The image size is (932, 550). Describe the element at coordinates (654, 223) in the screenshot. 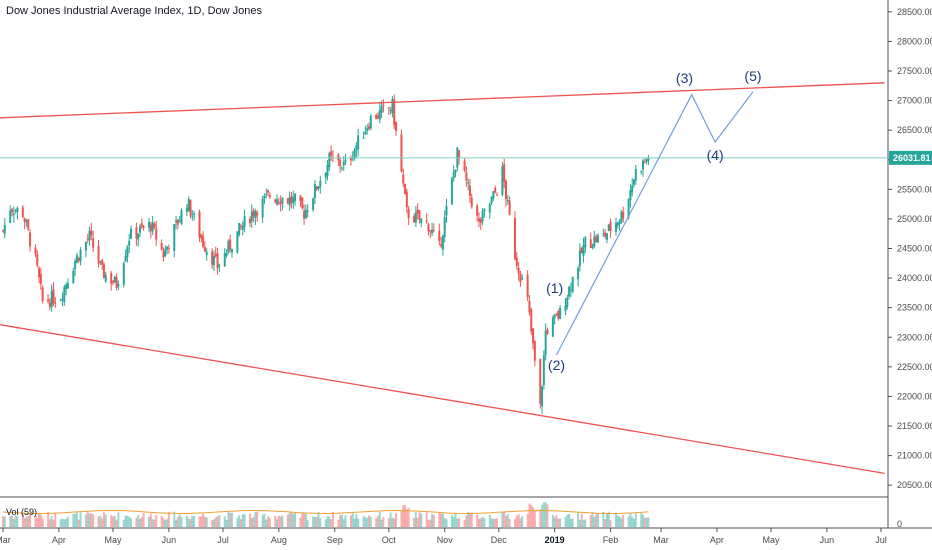

I see `projection-path` at that location.